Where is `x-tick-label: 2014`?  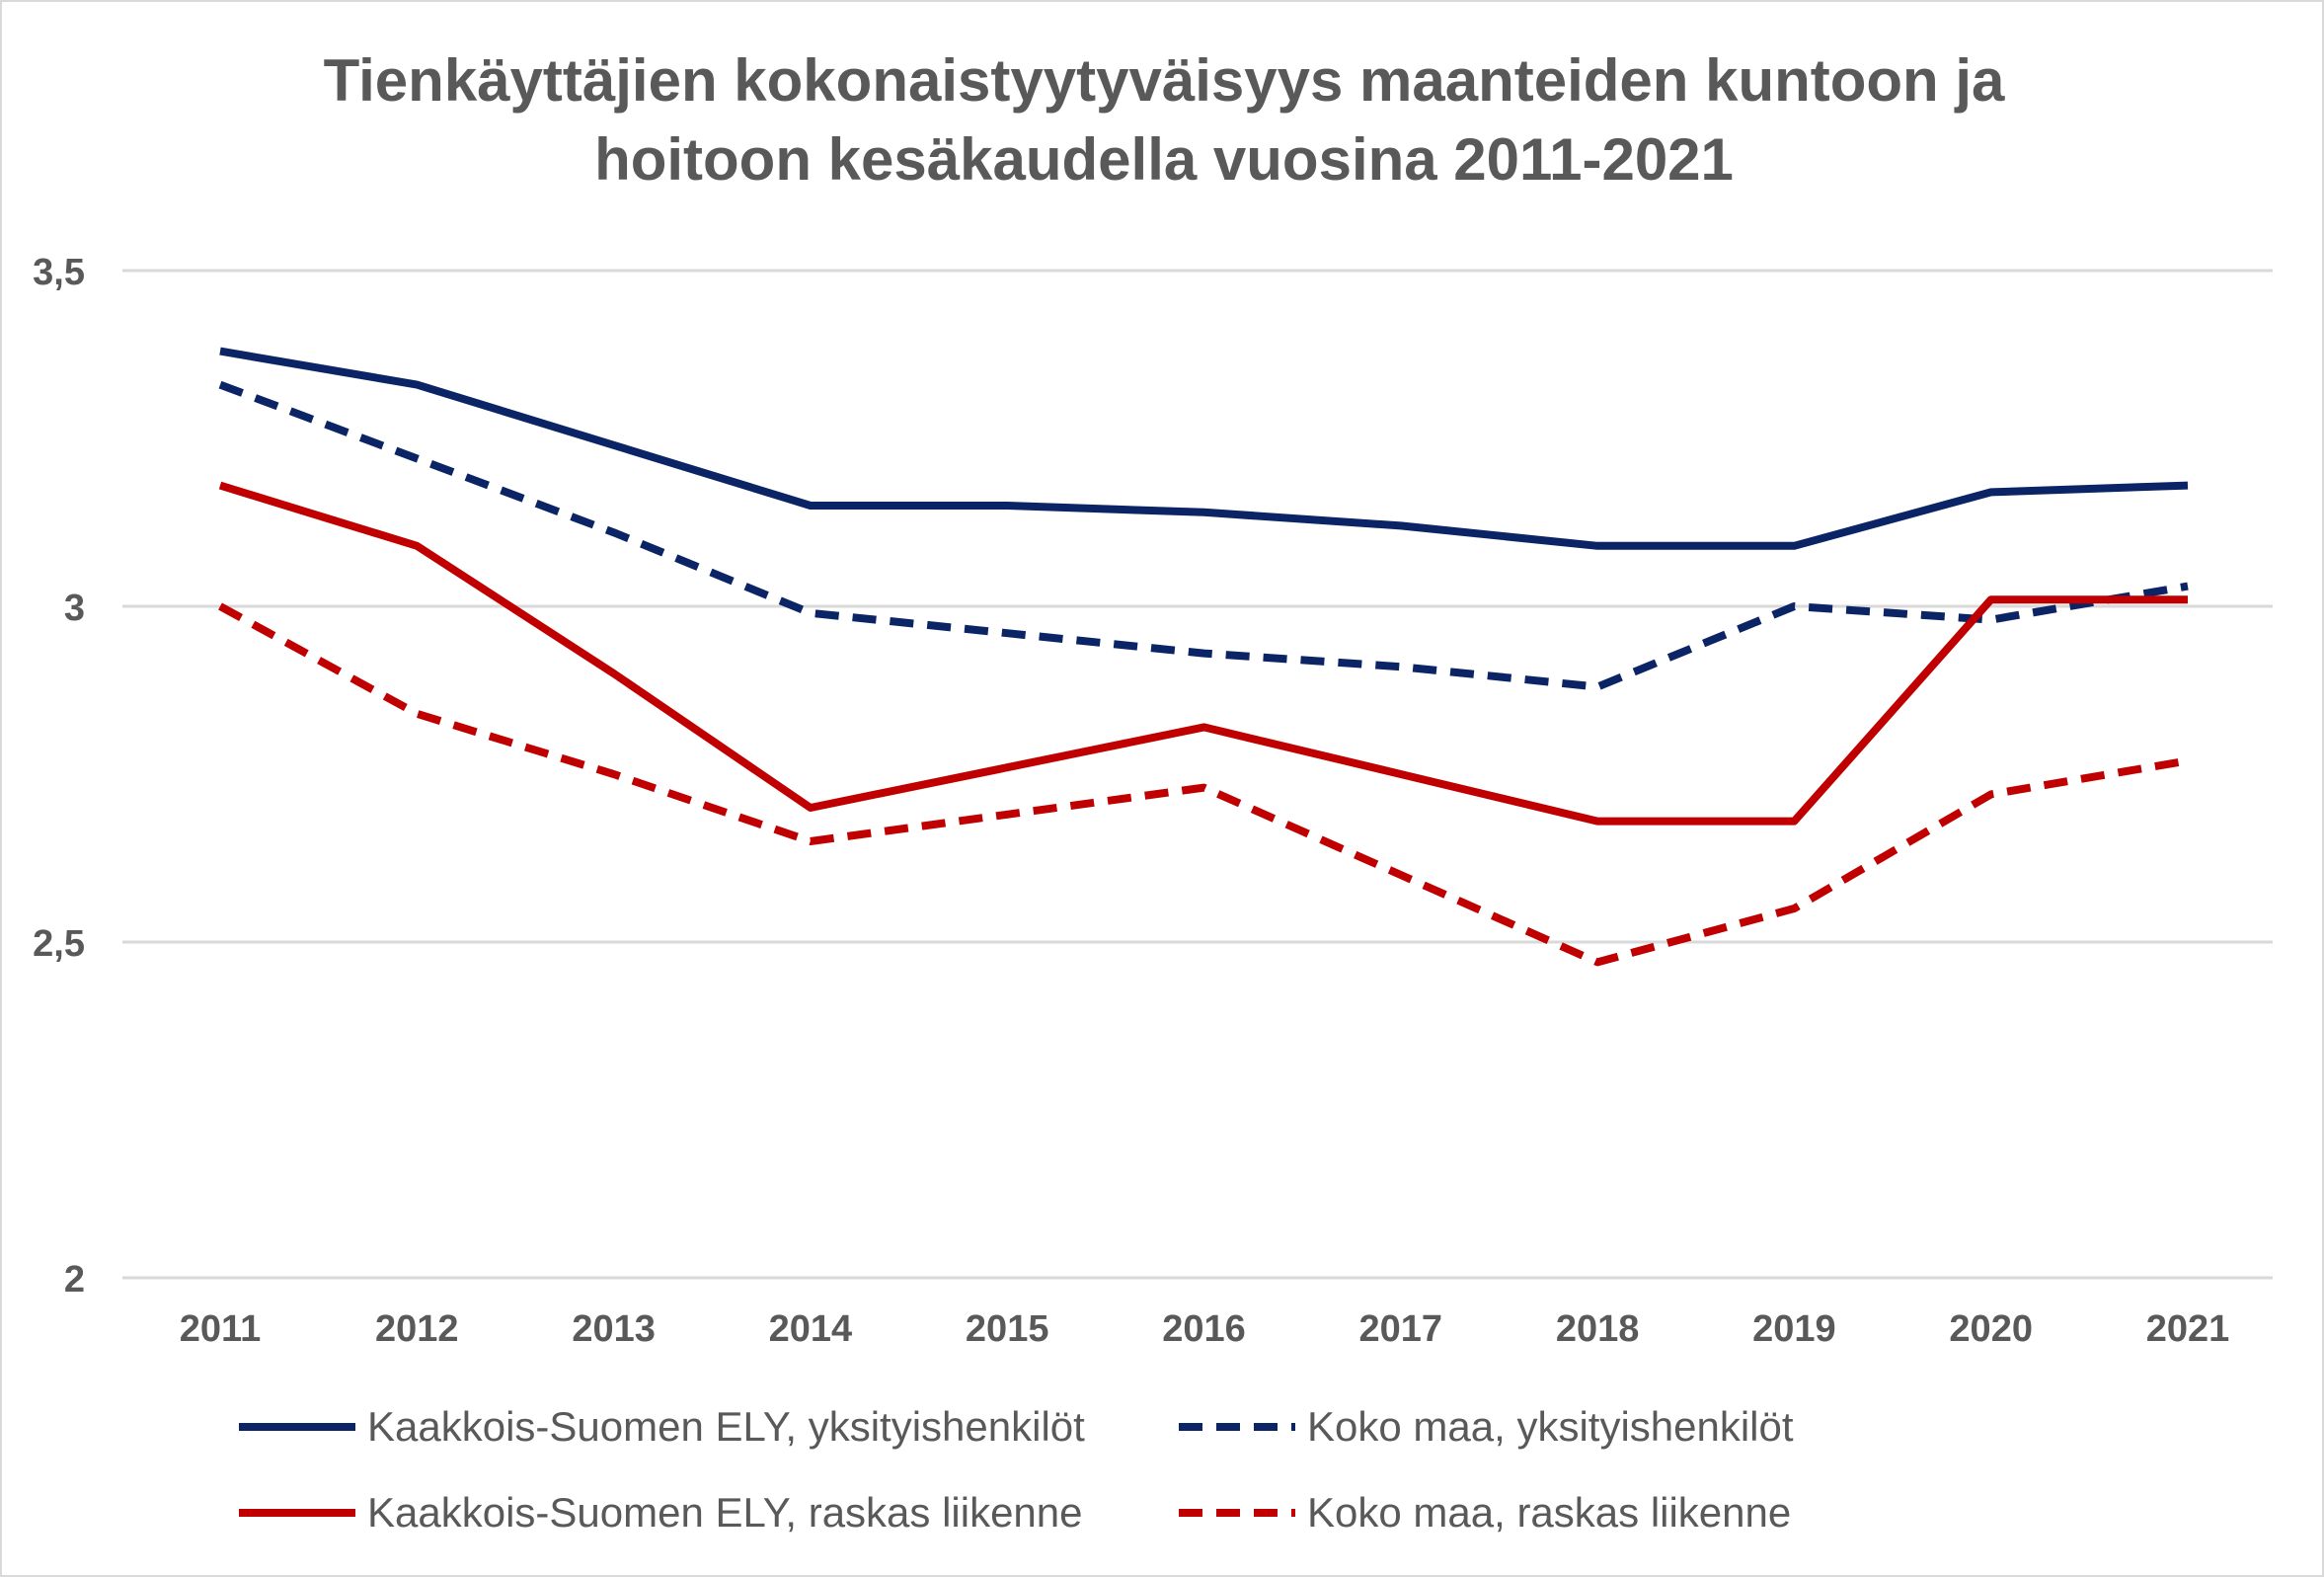 x-tick-label: 2014 is located at coordinates (811, 1329).